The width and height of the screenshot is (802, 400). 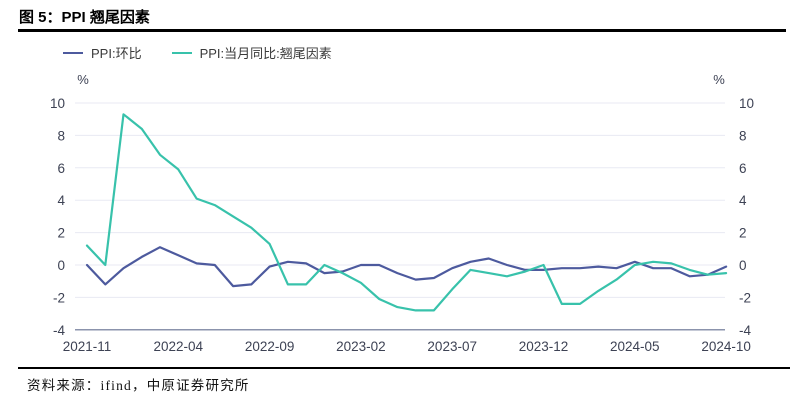 What do you see at coordinates (452, 346) in the screenshot?
I see `x-axis-tick-label: 2023-07` at bounding box center [452, 346].